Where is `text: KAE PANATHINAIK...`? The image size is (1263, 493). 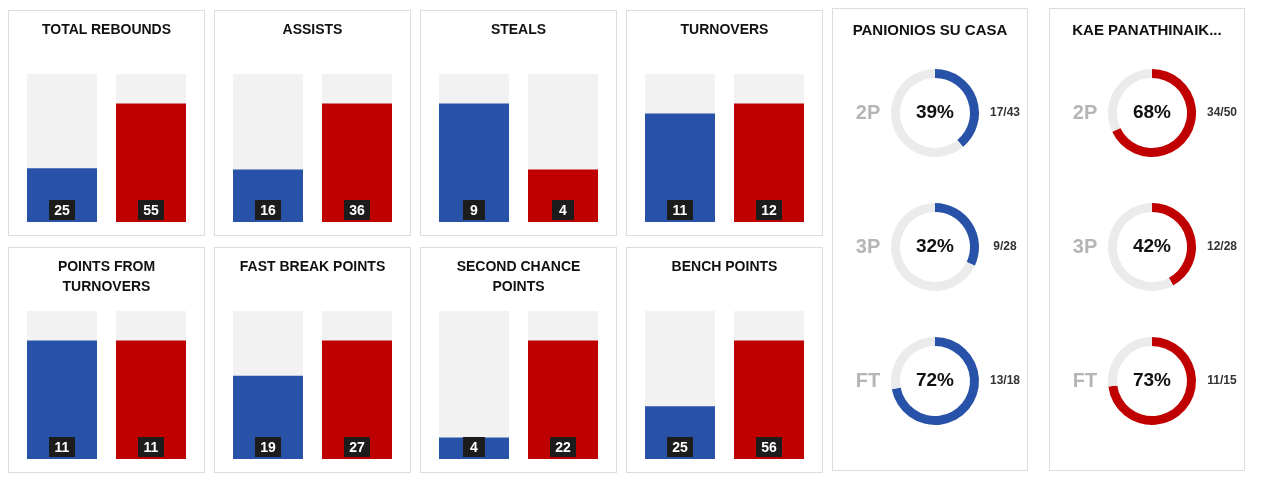
text: KAE PANATHINAIK... is located at coordinates (1147, 30).